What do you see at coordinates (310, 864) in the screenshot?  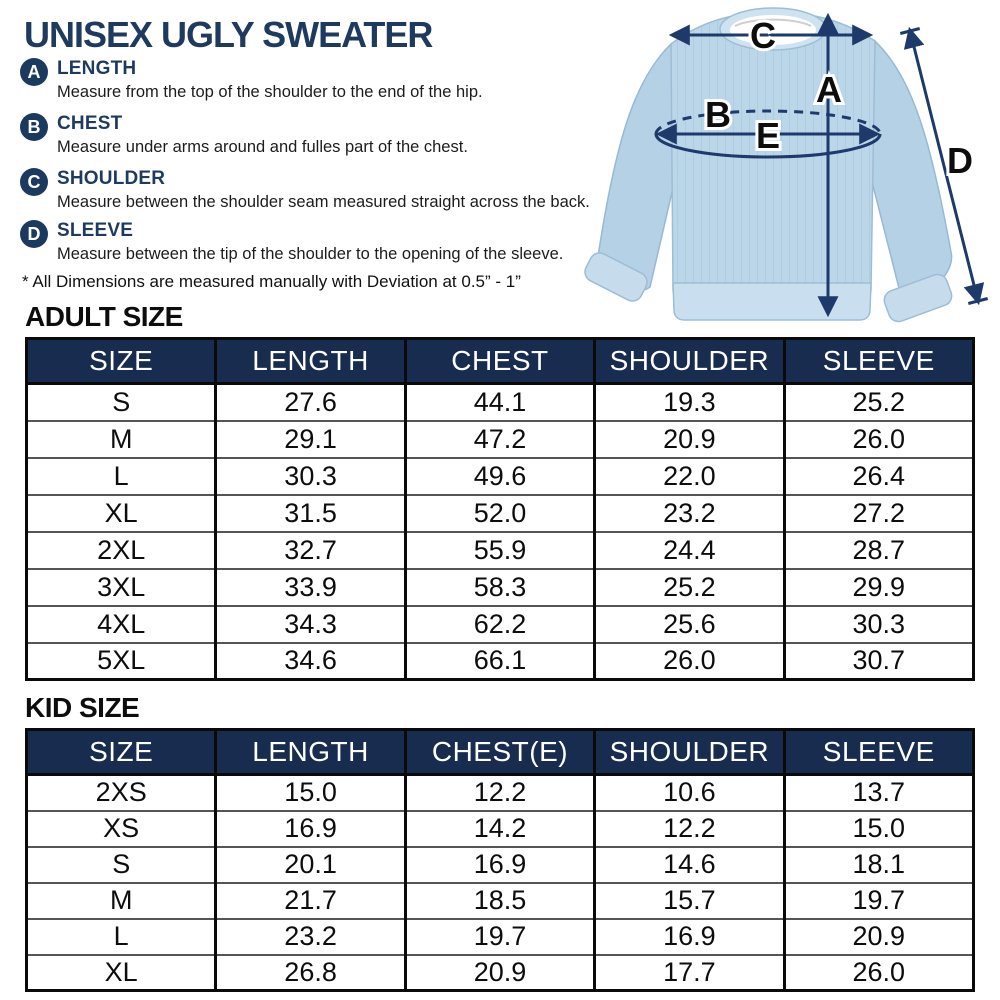 I see `measurement-value-cell: 20.1` at bounding box center [310, 864].